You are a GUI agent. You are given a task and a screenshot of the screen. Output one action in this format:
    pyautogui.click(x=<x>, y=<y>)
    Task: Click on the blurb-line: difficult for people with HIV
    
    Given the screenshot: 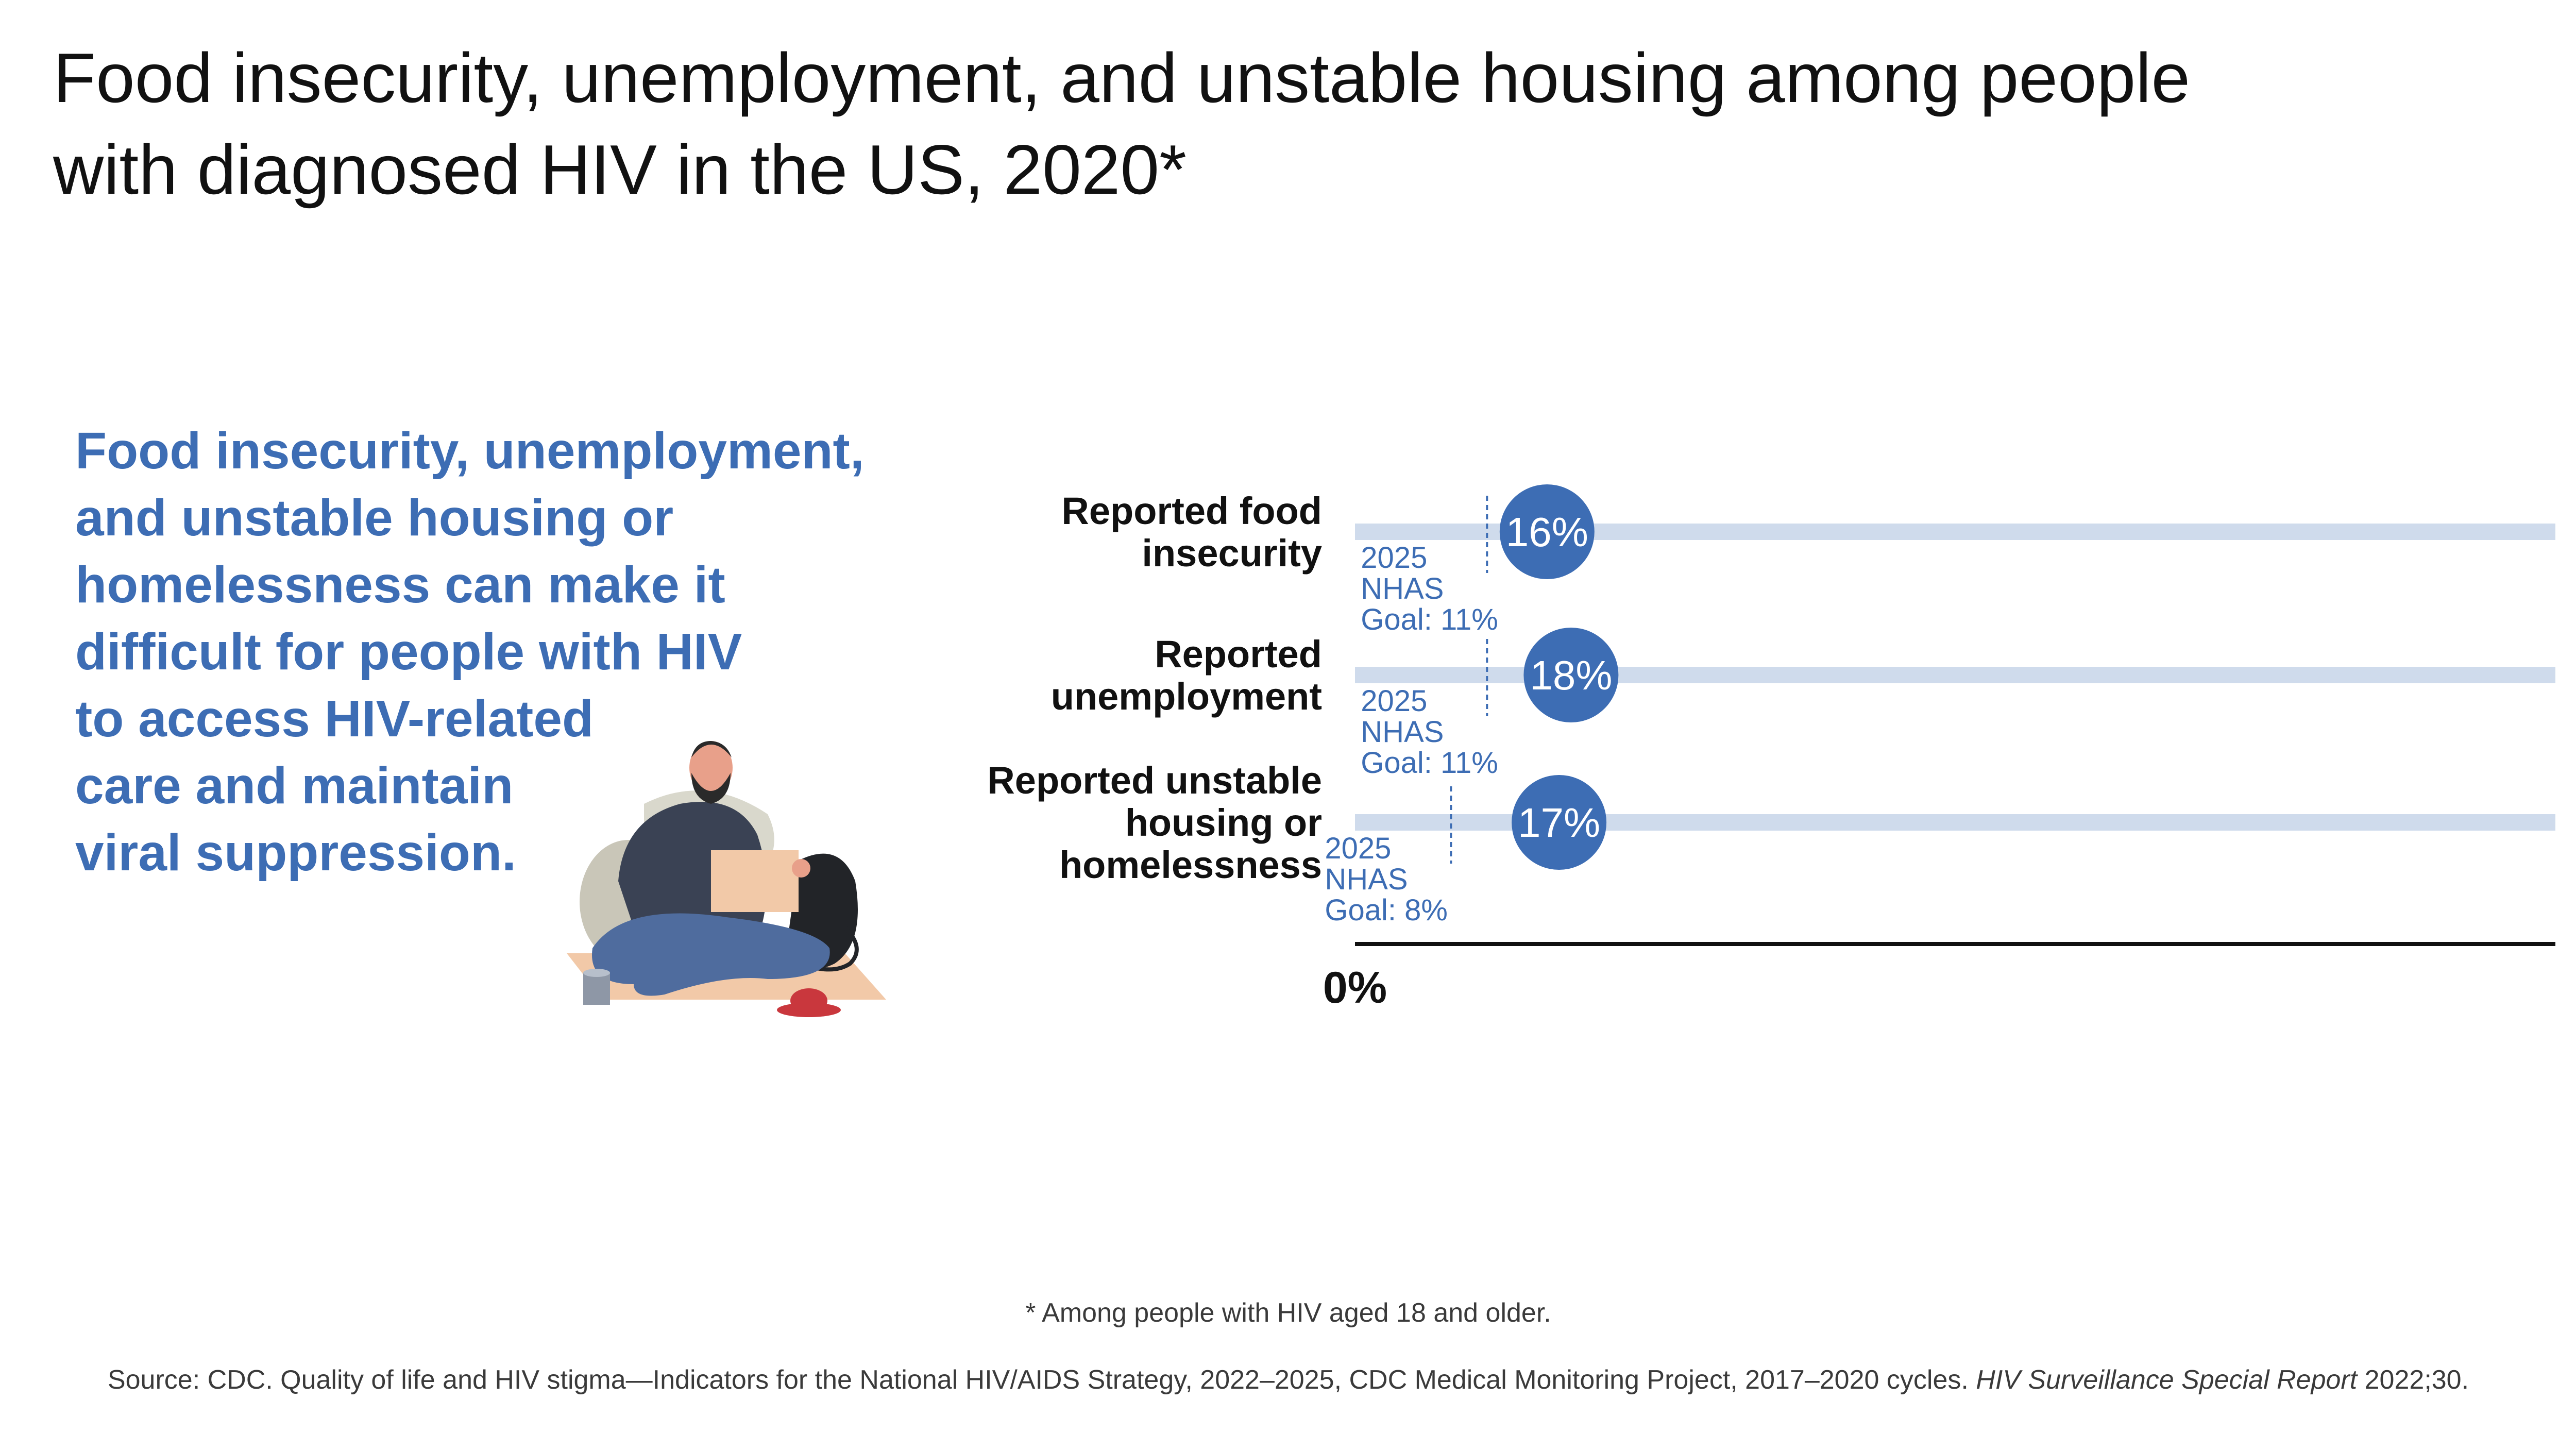 What is the action you would take?
    pyautogui.click(x=408, y=652)
    